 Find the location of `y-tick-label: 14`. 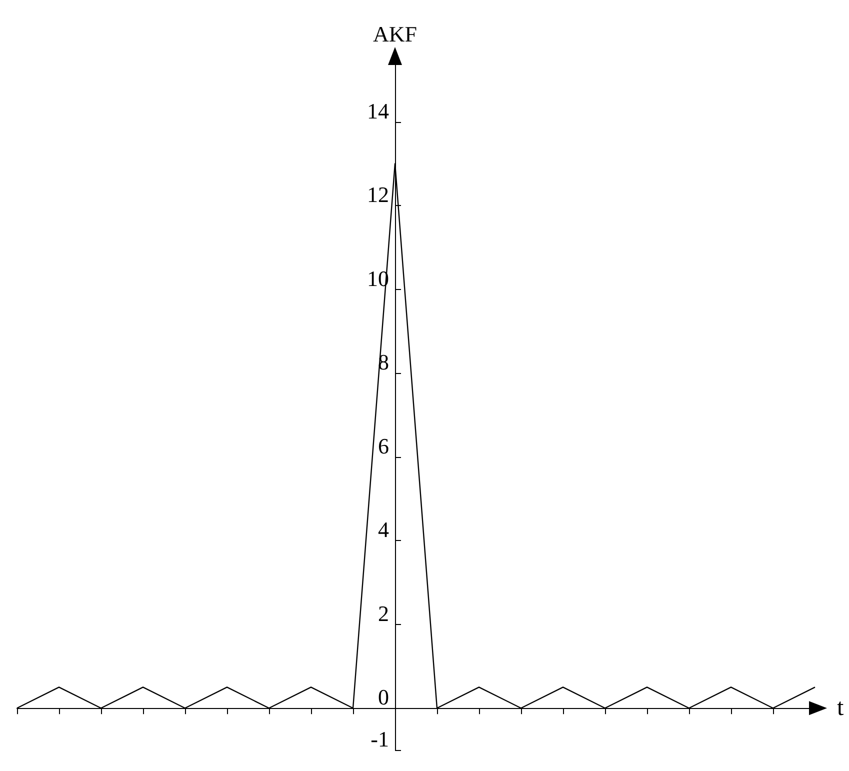

y-tick-label: 14 is located at coordinates (378, 111).